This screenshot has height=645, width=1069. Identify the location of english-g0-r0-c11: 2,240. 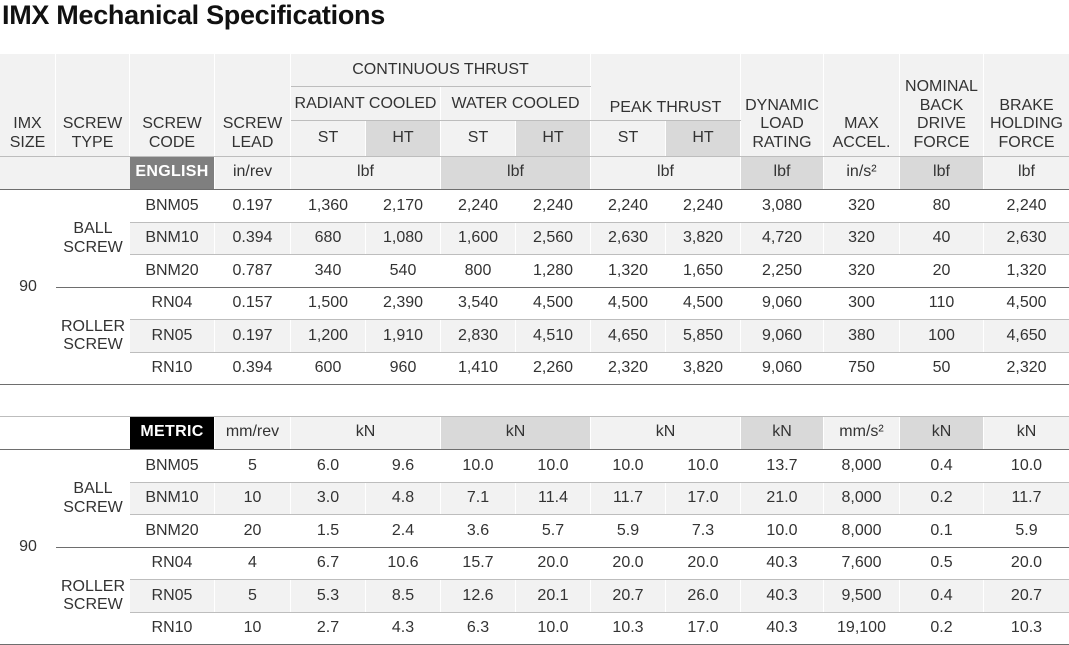
(1026, 206).